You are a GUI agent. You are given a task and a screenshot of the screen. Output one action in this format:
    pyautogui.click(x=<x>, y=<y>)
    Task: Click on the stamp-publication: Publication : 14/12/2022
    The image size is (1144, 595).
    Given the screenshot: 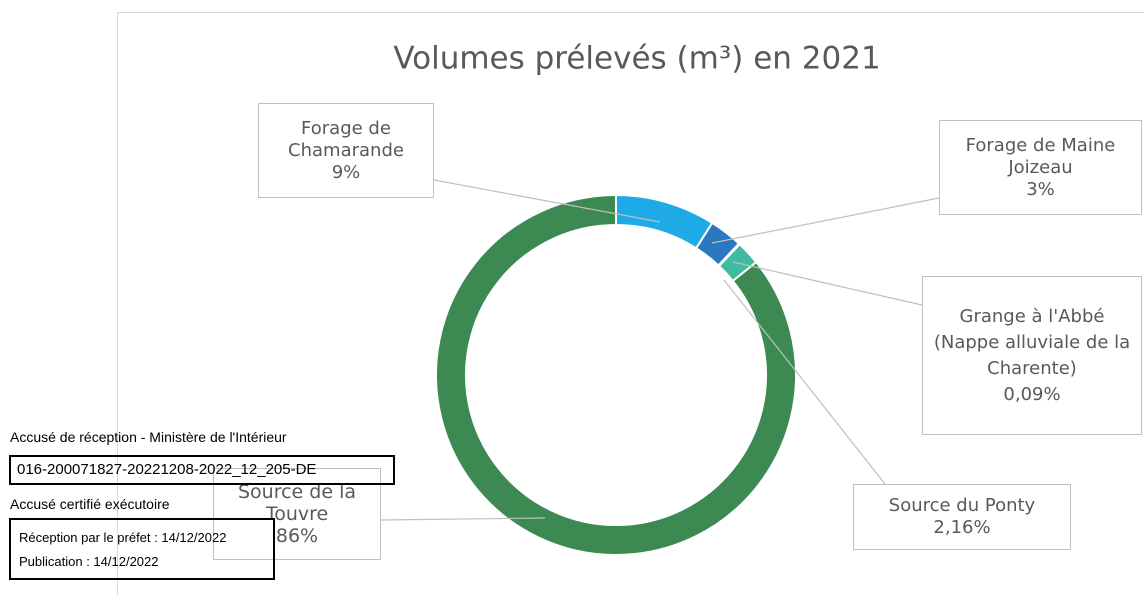 What is the action you would take?
    pyautogui.click(x=89, y=561)
    